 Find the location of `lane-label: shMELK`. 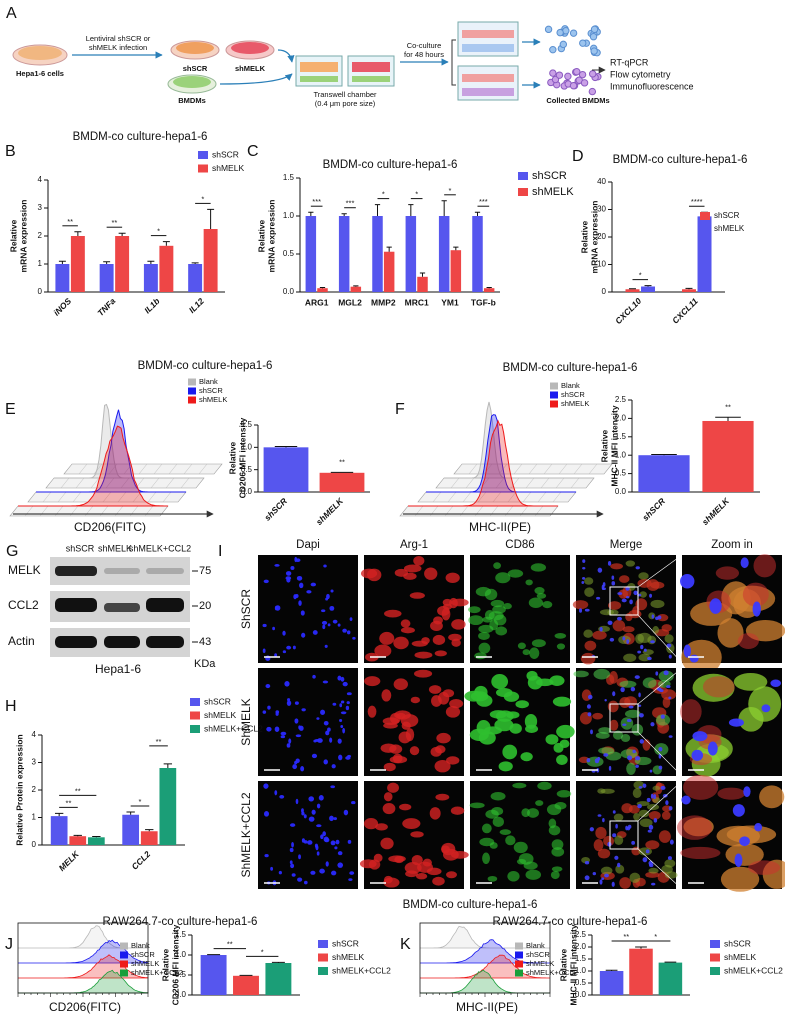

lane-label: shMELK is located at coordinates (115, 548).